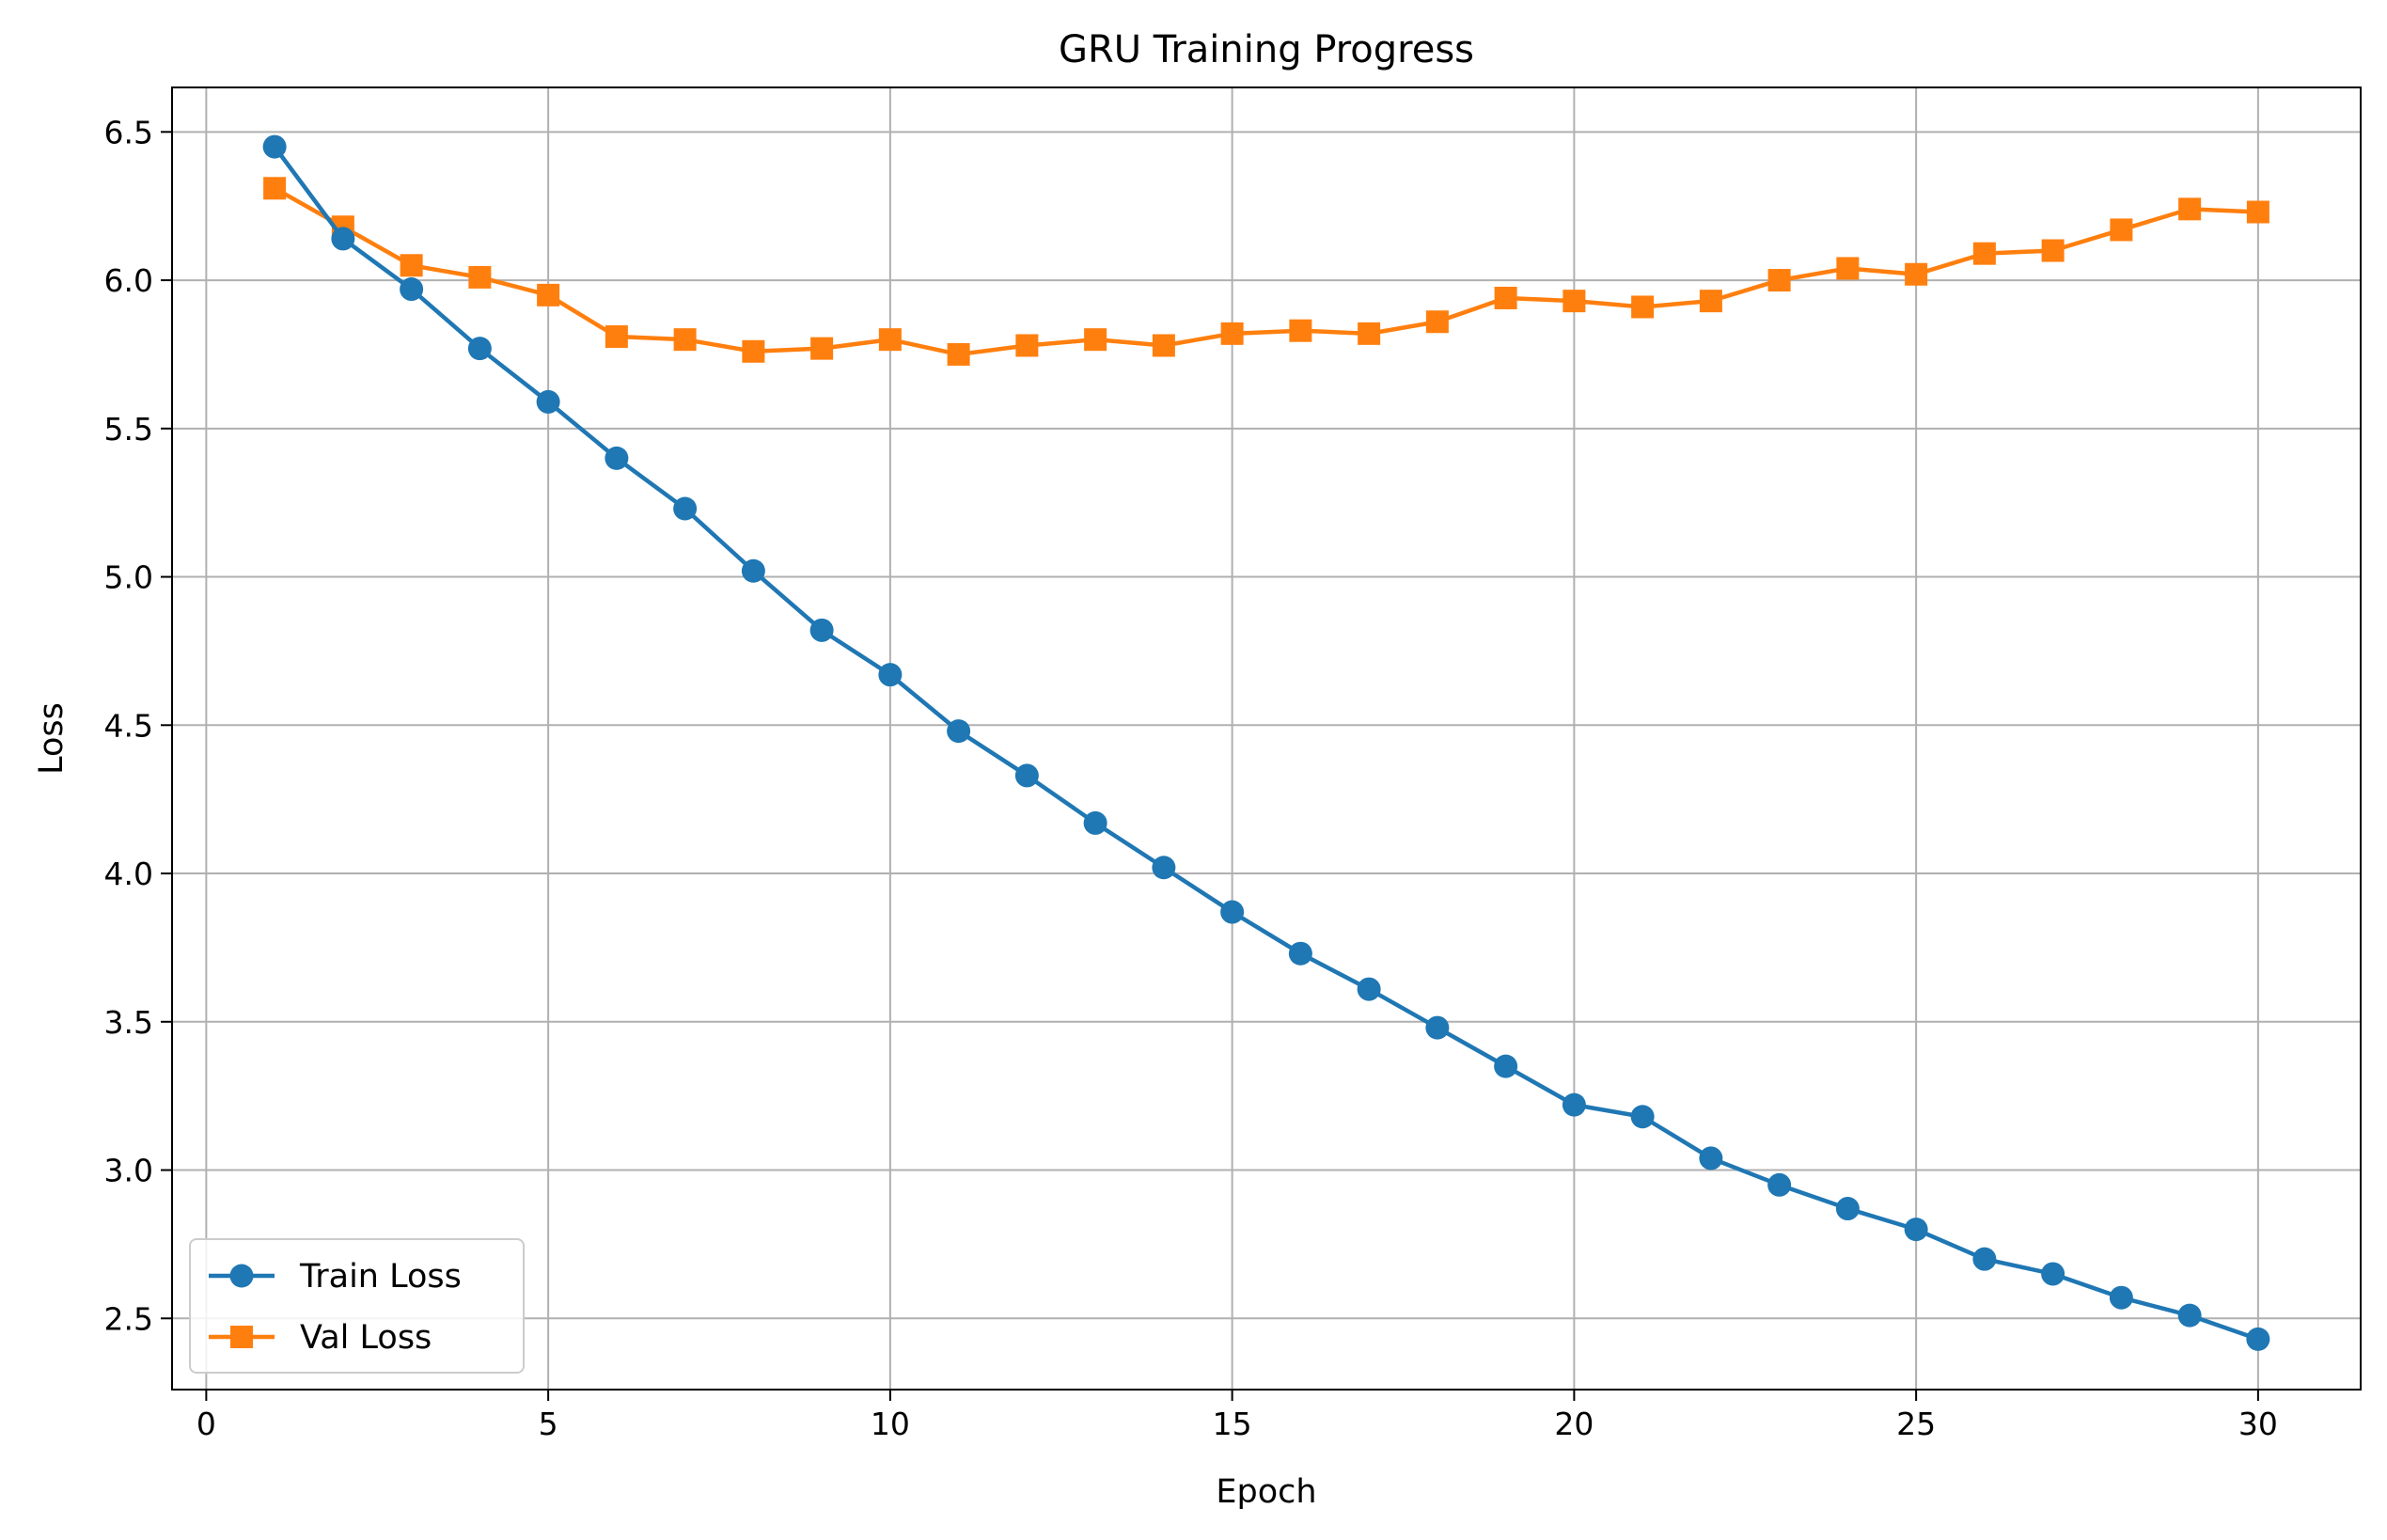  I want to click on legend-label: Val Loss, so click(366, 1338).